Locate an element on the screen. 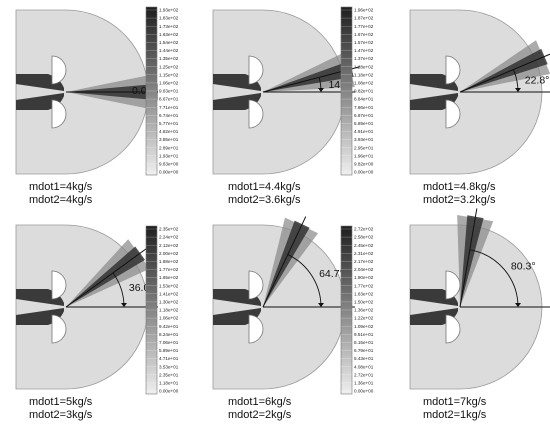  case-label-2: mdot1=4.4kg/s mdot2=3.6kg/s is located at coordinates (264, 194).